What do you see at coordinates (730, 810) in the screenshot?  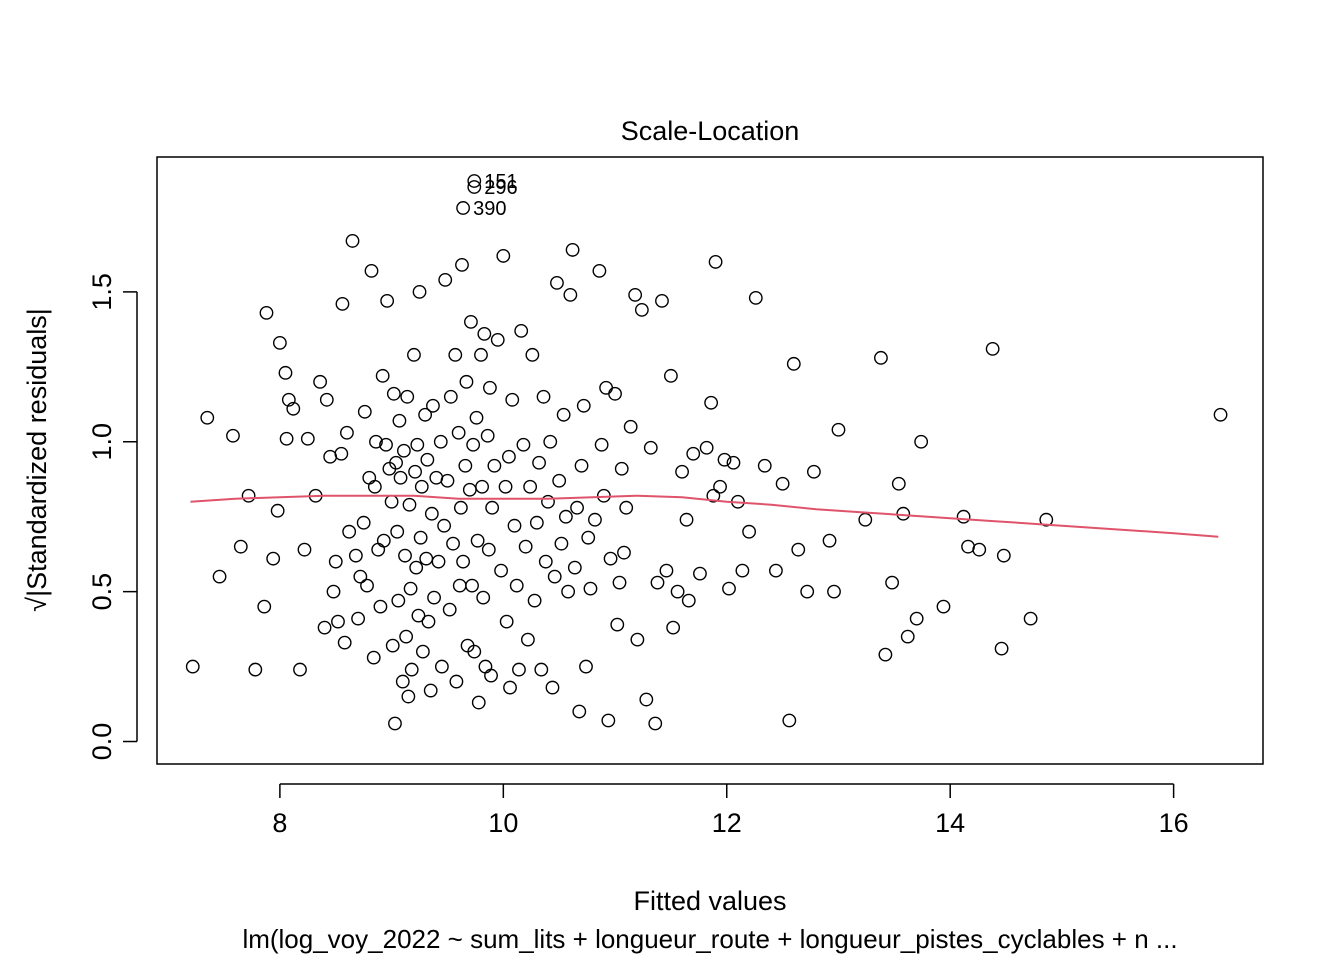 I see `x-axis: 8 10 12 14 16` at bounding box center [730, 810].